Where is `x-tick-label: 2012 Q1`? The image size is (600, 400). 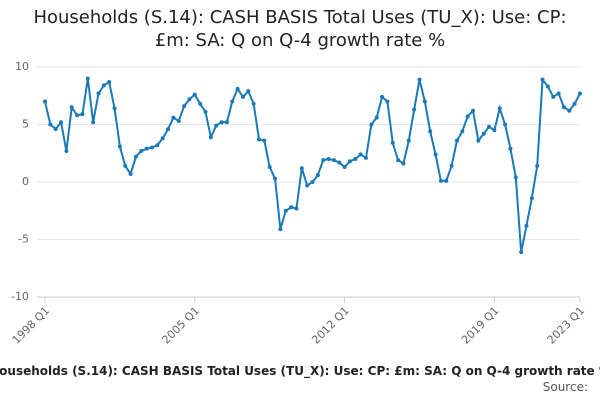 x-tick-label: 2012 Q1 is located at coordinates (330, 325).